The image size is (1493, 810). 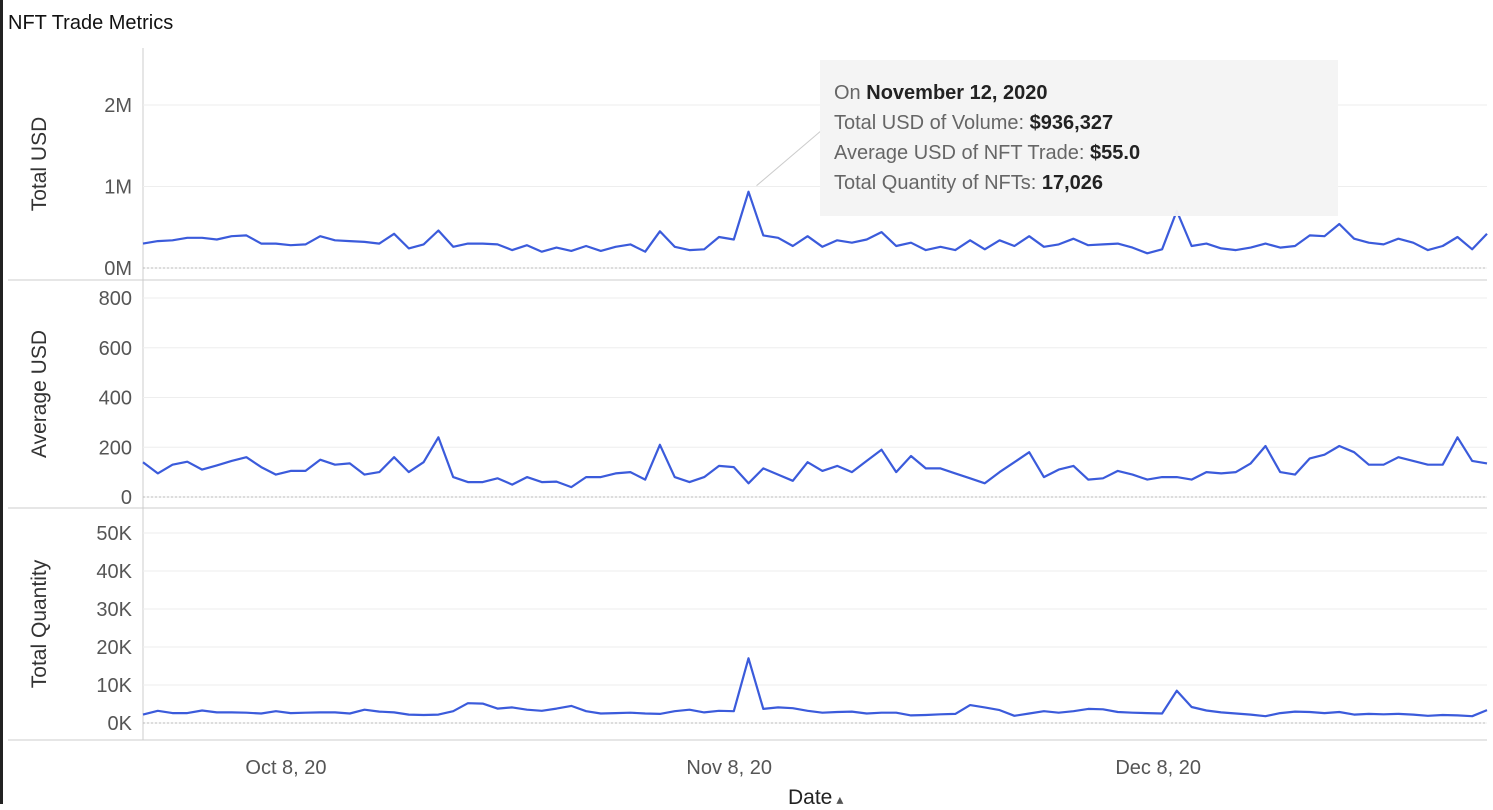 I want to click on y-tick-label: 30K, so click(x=114, y=610).